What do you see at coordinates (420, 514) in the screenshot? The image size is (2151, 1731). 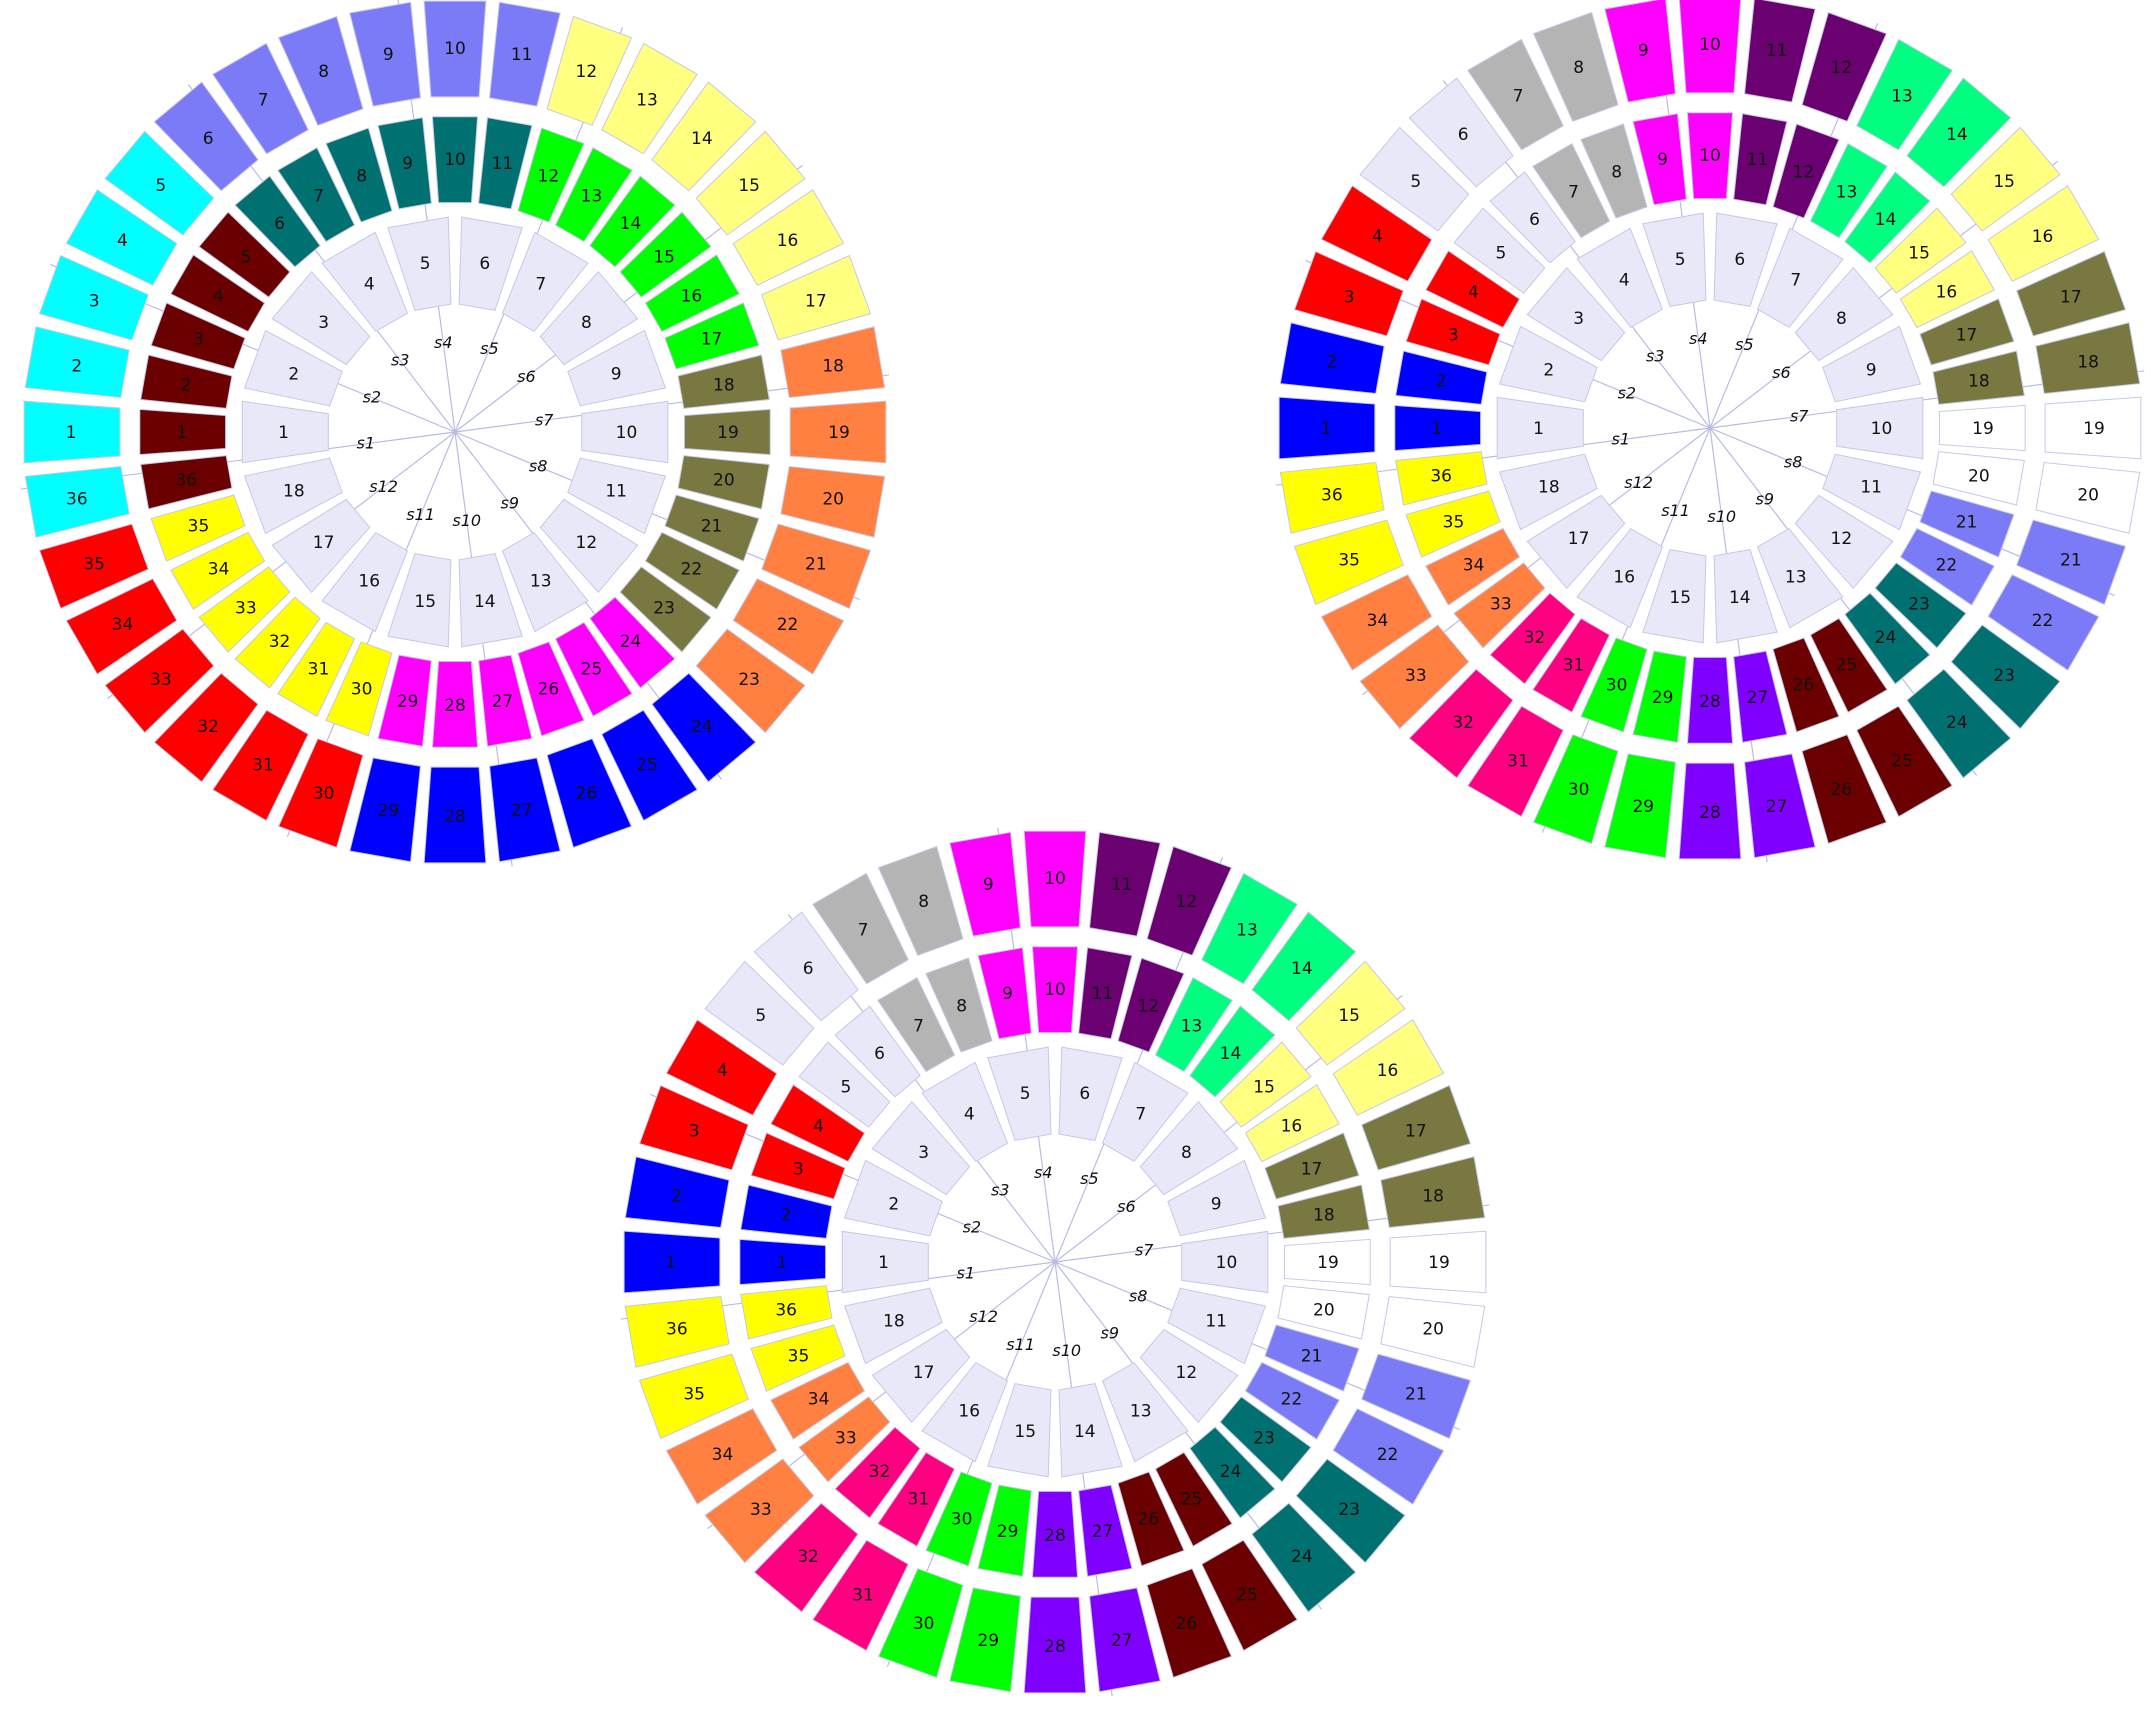 I see `sector-label: s11` at bounding box center [420, 514].